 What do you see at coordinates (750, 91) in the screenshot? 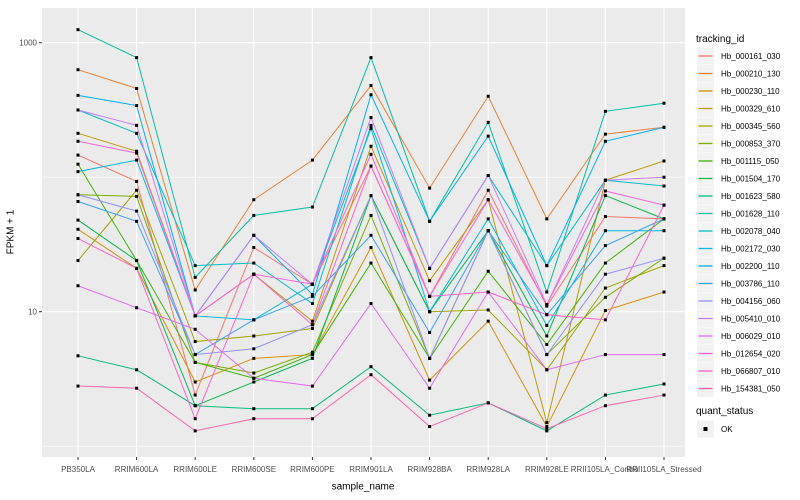
I see `legend-item-label: Hb_000230_110` at bounding box center [750, 91].